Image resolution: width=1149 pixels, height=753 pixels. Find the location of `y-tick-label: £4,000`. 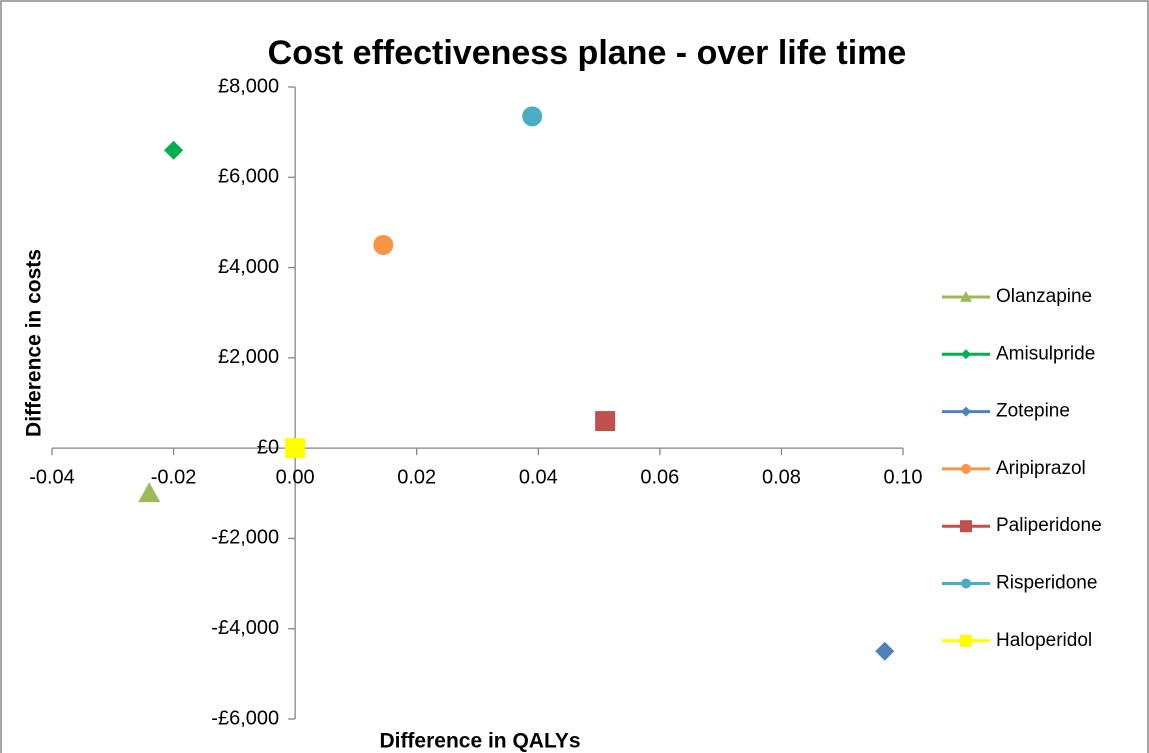

y-tick-label: £4,000 is located at coordinates (248, 267).